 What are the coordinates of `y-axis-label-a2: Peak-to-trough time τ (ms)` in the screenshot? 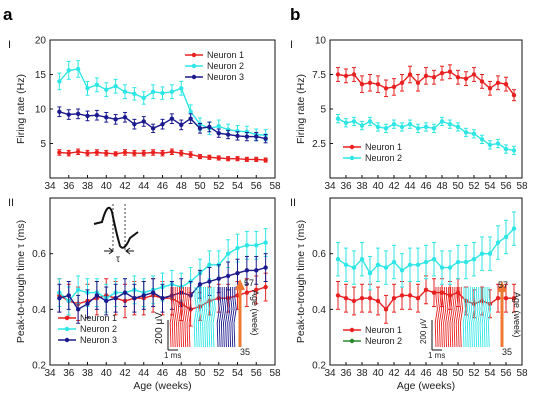 It's located at (21, 281).